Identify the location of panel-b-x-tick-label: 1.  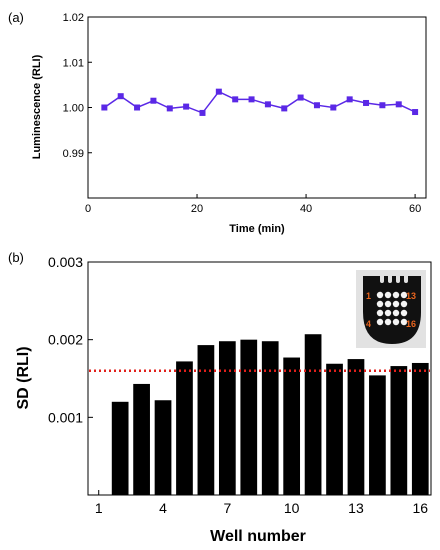
(99, 508).